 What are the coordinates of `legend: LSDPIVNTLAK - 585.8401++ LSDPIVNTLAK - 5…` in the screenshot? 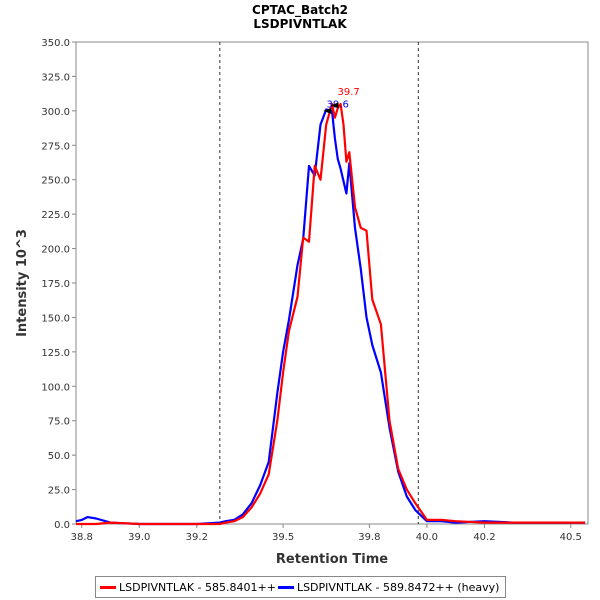 It's located at (301, 587).